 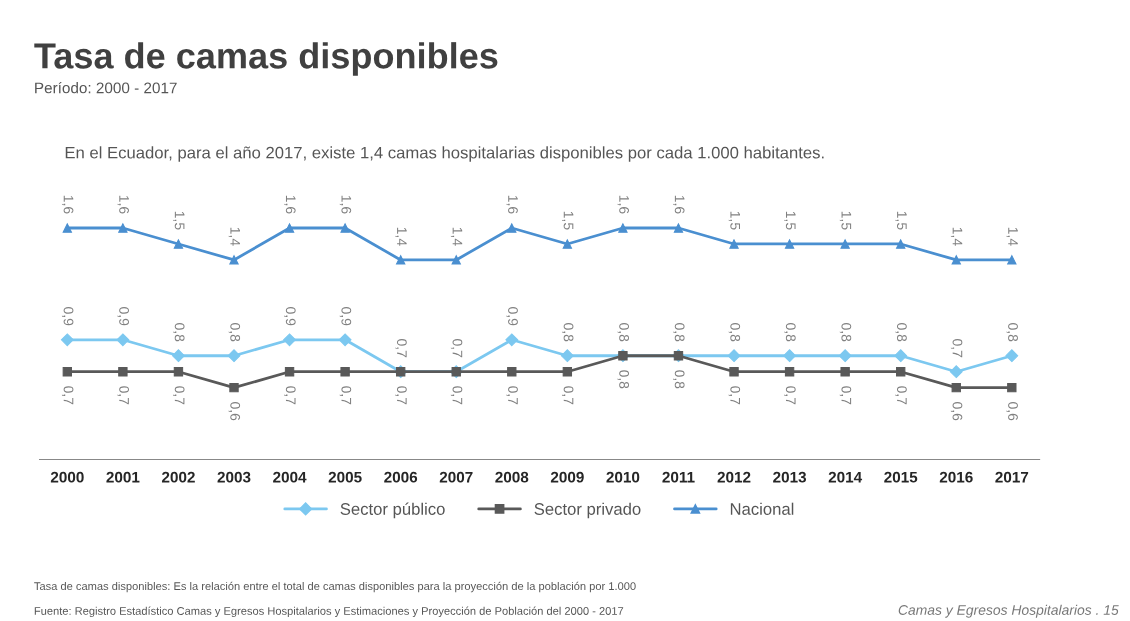 What do you see at coordinates (329, 612) in the screenshot?
I see `source-note: Fuente: Registro Estadístico Camas y Egresos Hospitalarios y Estimaciones y Proyección de Población del 2000 - 2017` at bounding box center [329, 612].